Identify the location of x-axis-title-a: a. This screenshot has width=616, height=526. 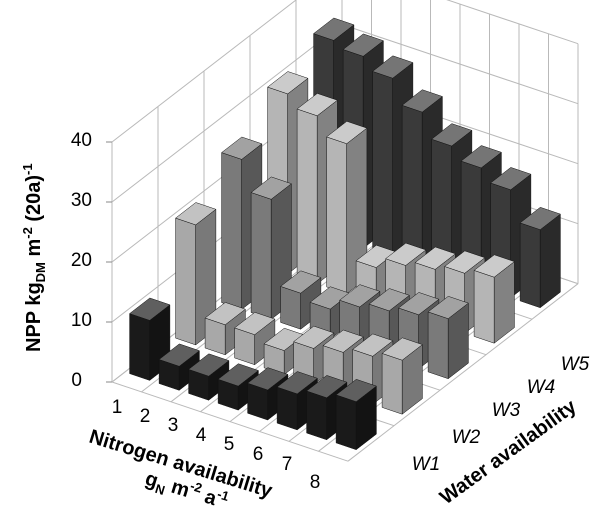
(208, 497).